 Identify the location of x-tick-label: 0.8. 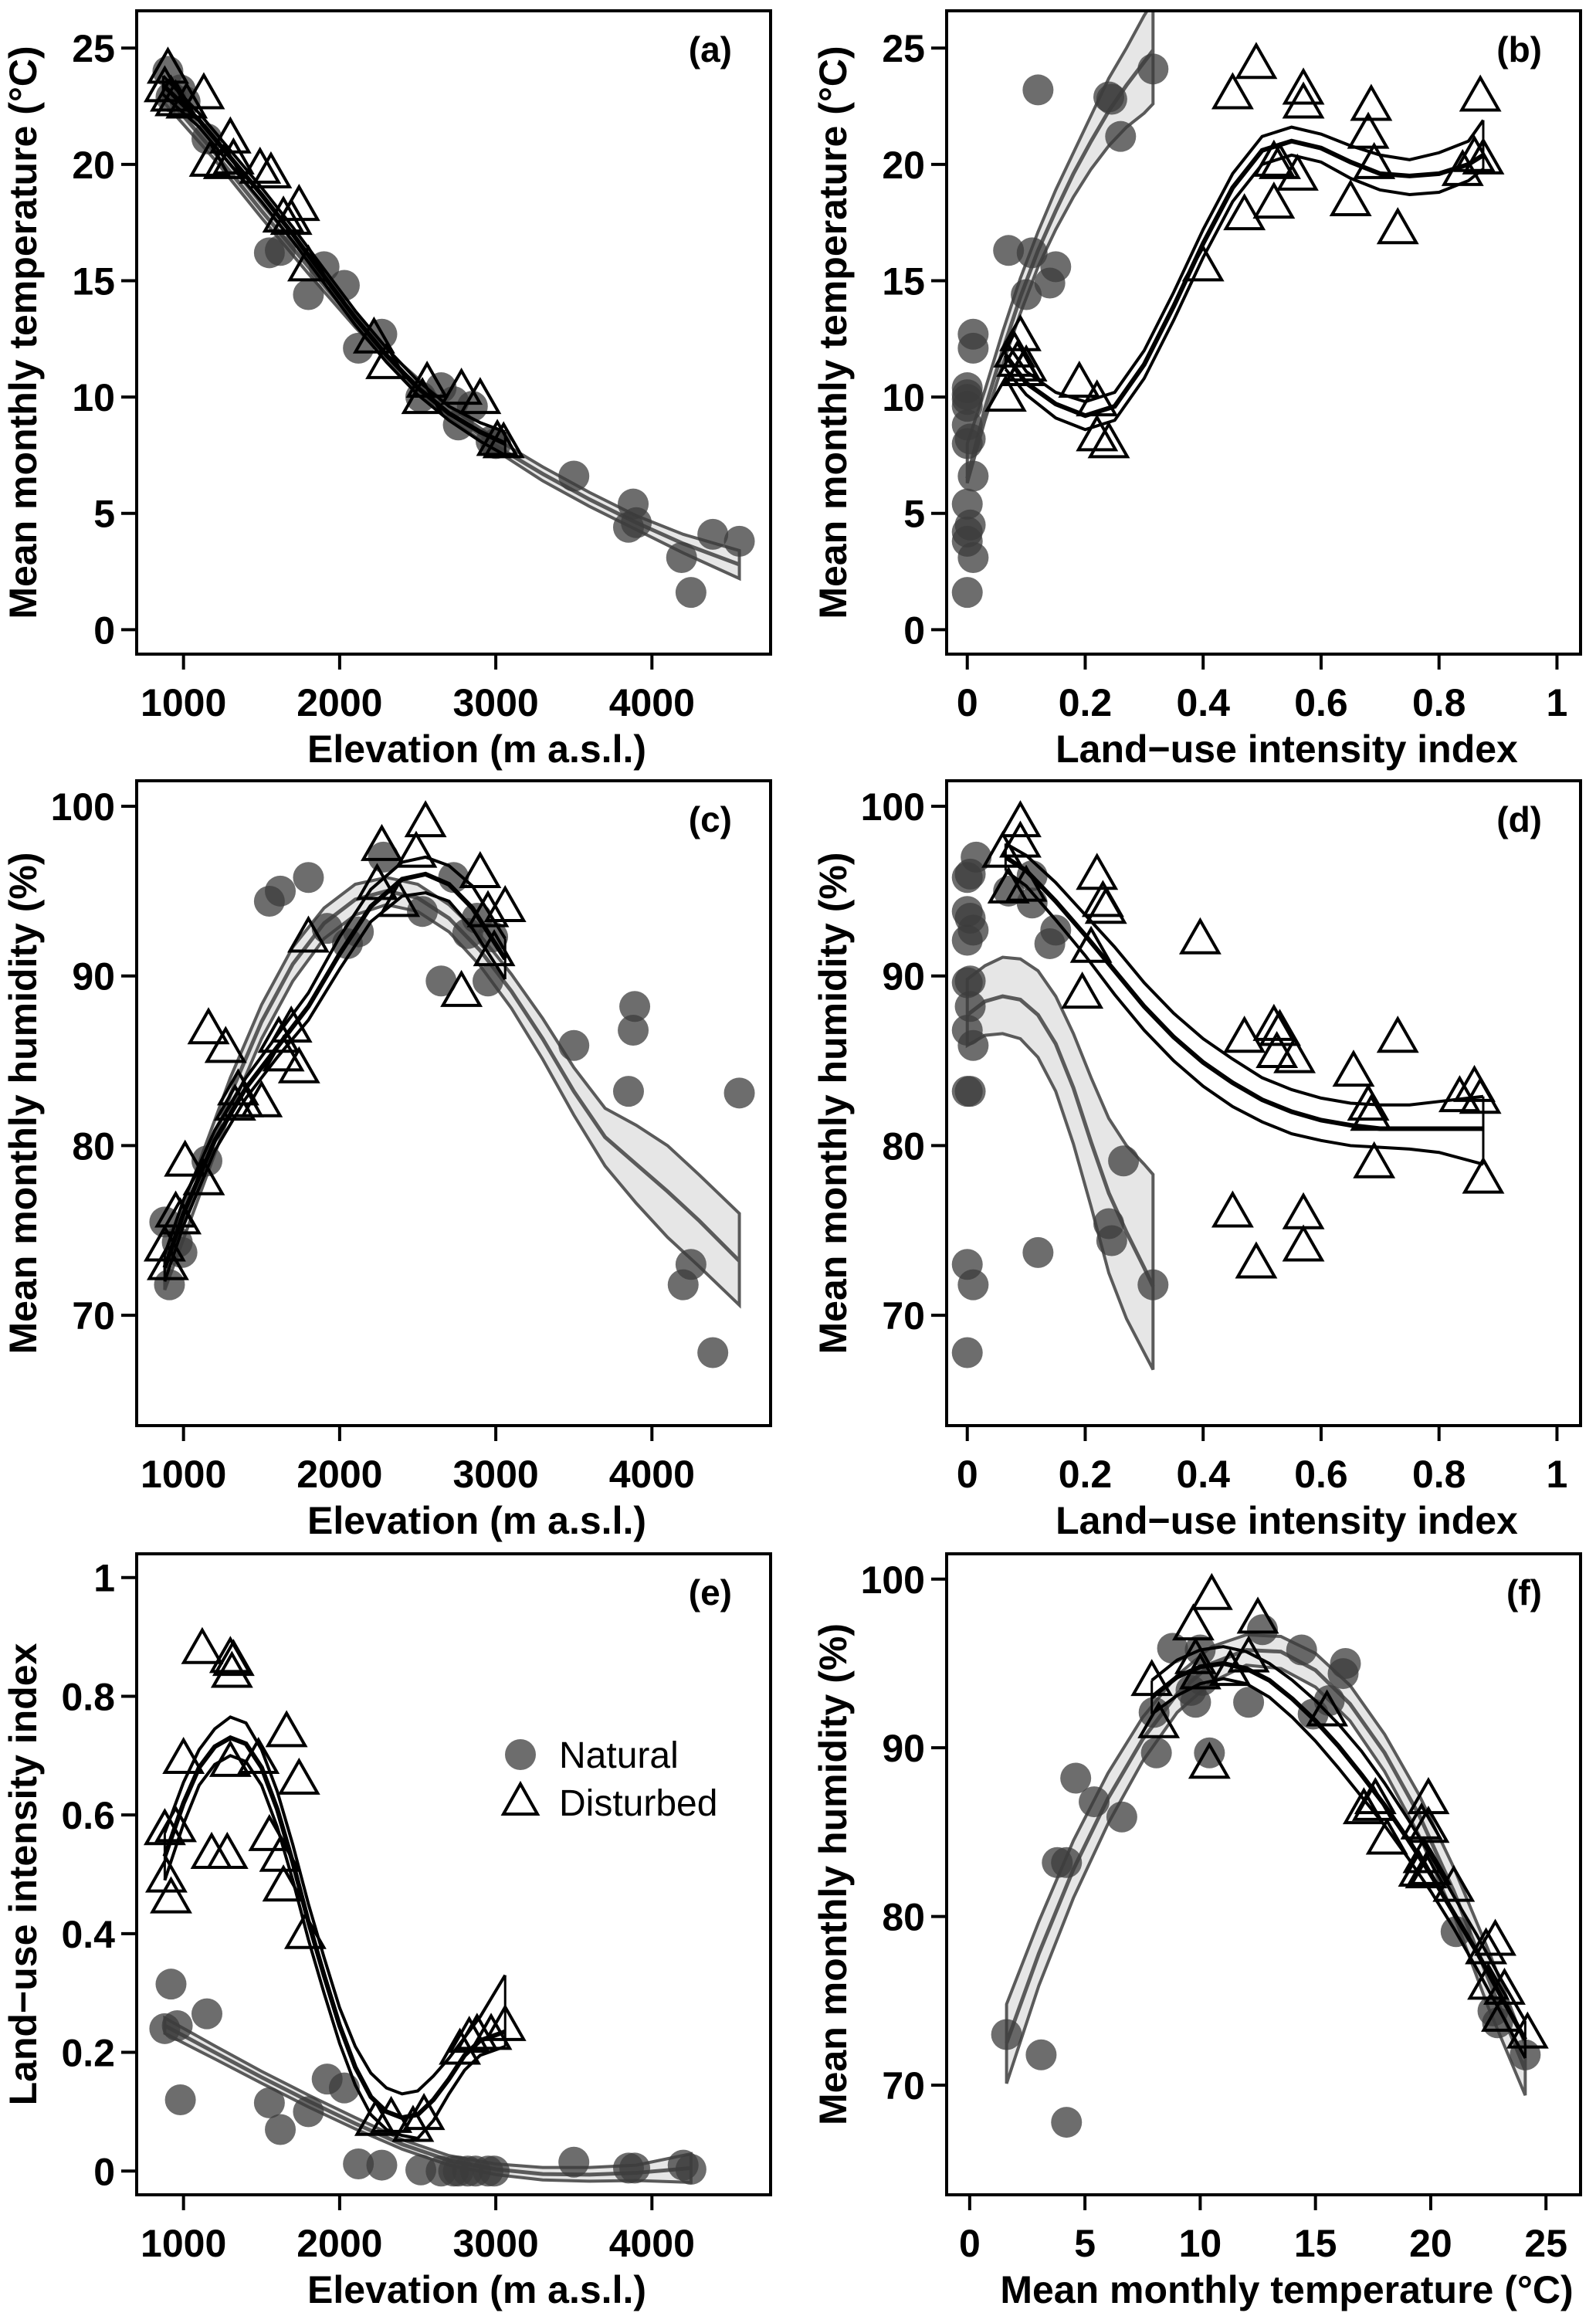
(1439, 1474).